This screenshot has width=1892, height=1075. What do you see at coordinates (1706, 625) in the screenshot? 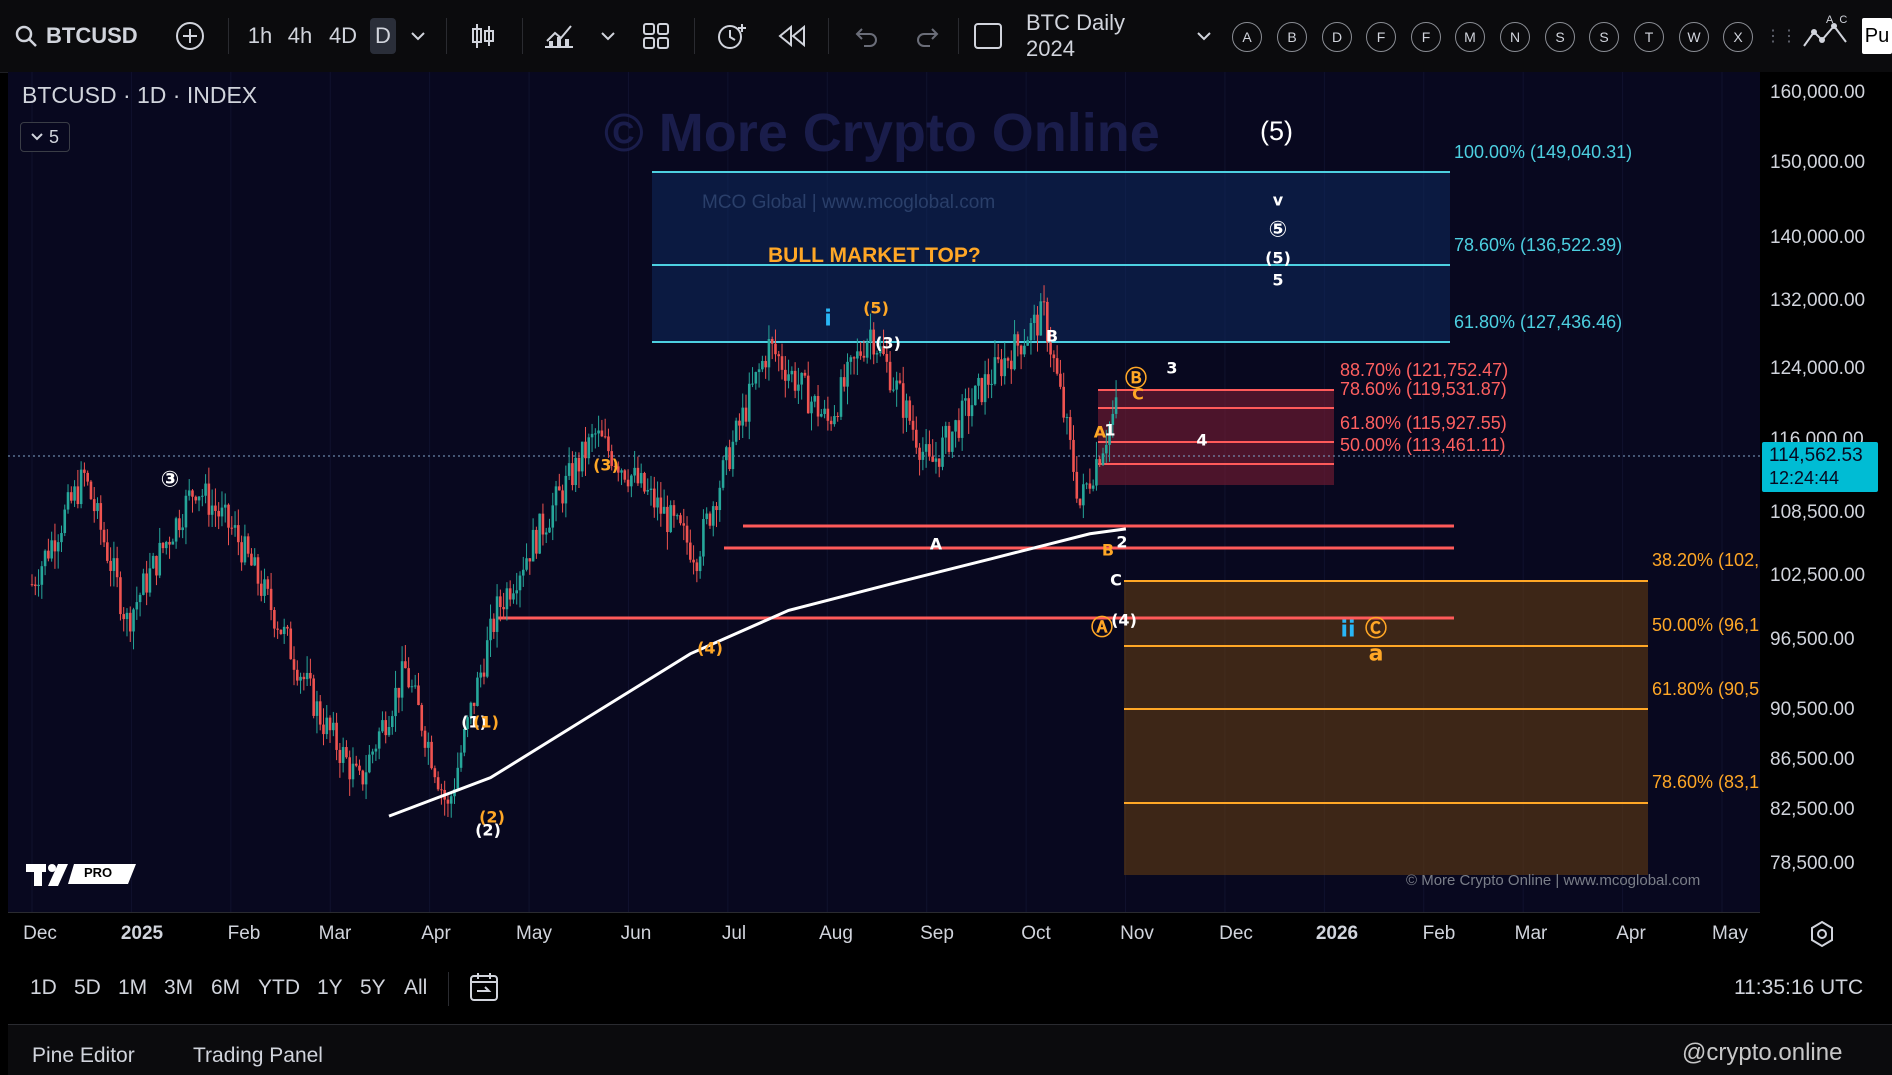
I see `fib-lower-label-500: 50.00% (96,1` at bounding box center [1706, 625].